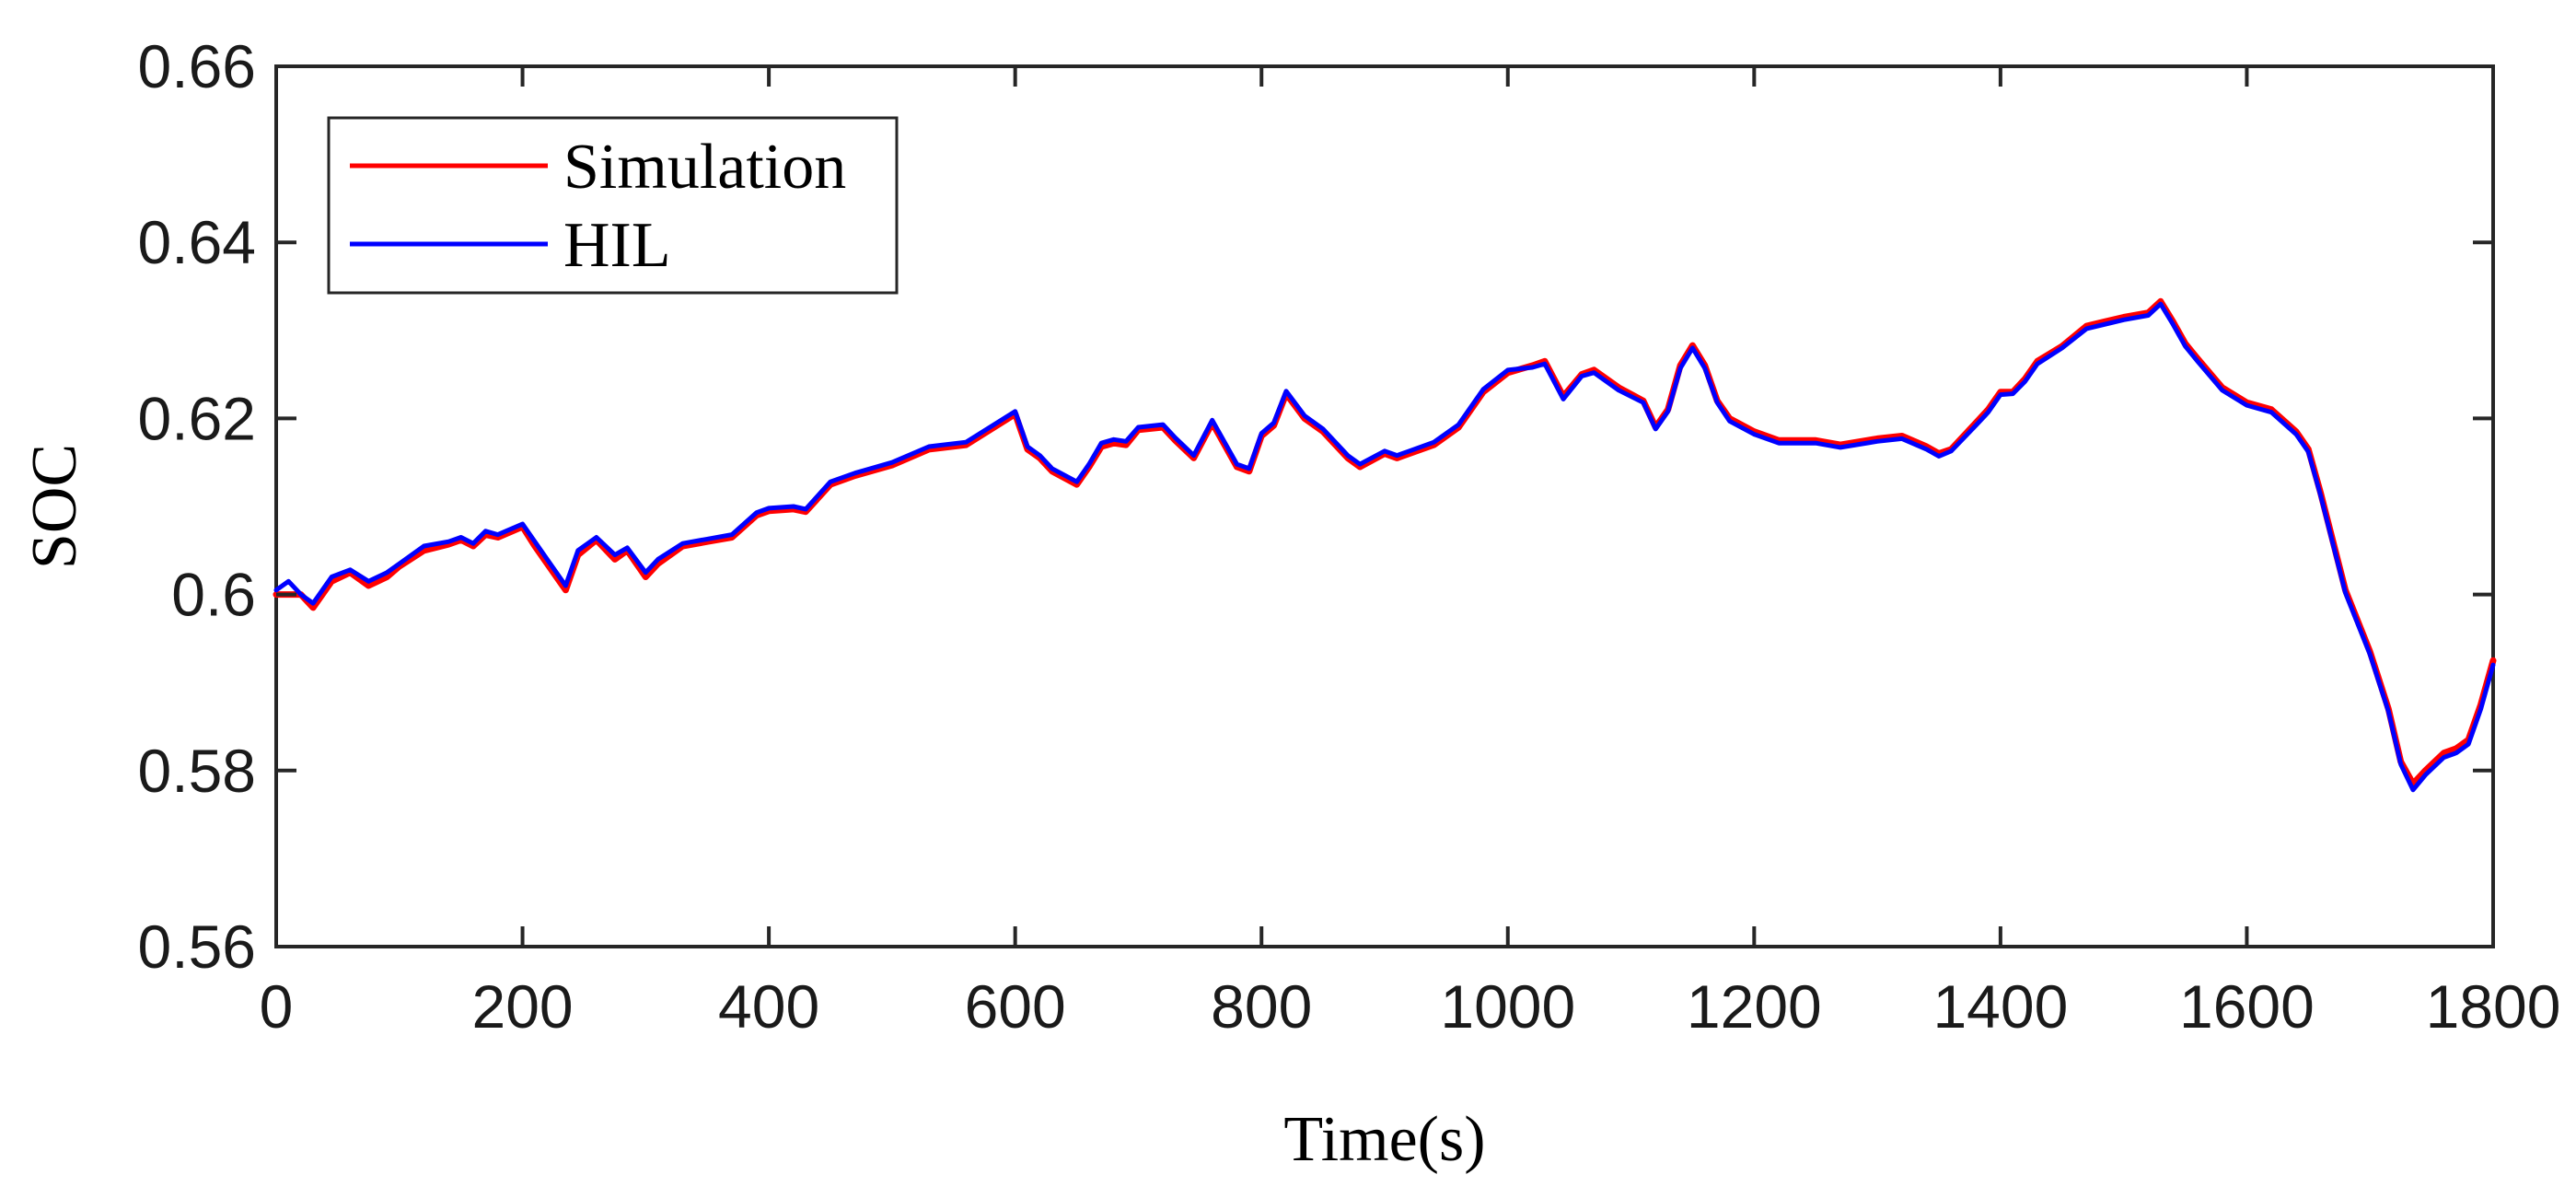 The width and height of the screenshot is (2576, 1198). I want to click on y-tick-label: 0.56, so click(197, 947).